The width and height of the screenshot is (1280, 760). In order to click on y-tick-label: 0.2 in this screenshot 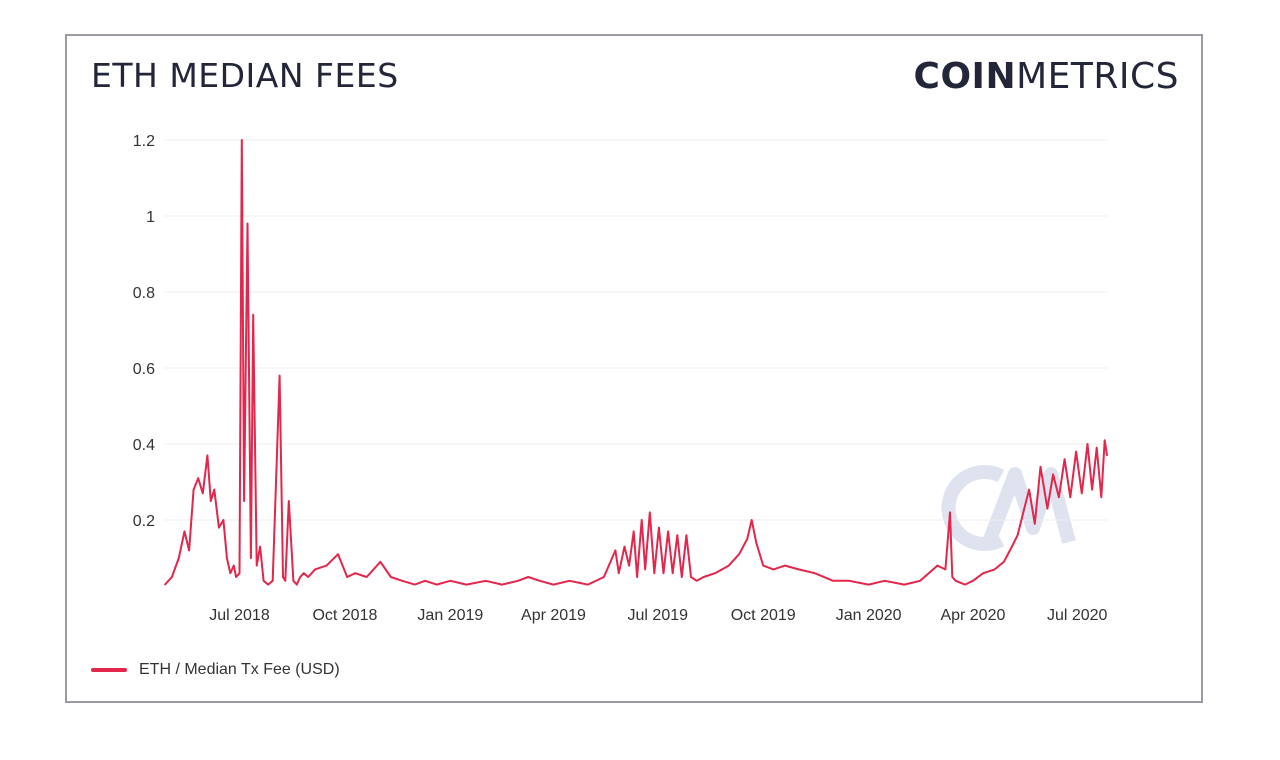, I will do `click(144, 521)`.